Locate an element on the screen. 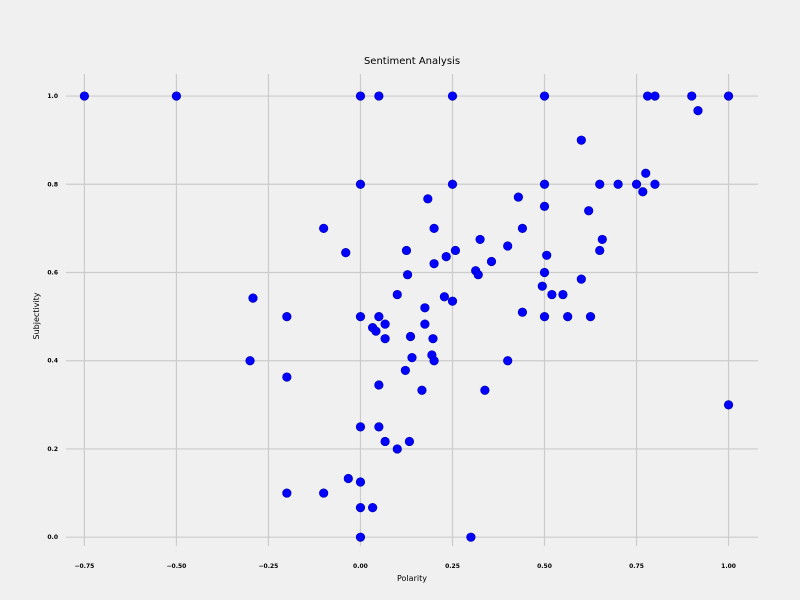 Image resolution: width=800 pixels, height=600 pixels. x-axis-label: Polarity is located at coordinates (412, 578).